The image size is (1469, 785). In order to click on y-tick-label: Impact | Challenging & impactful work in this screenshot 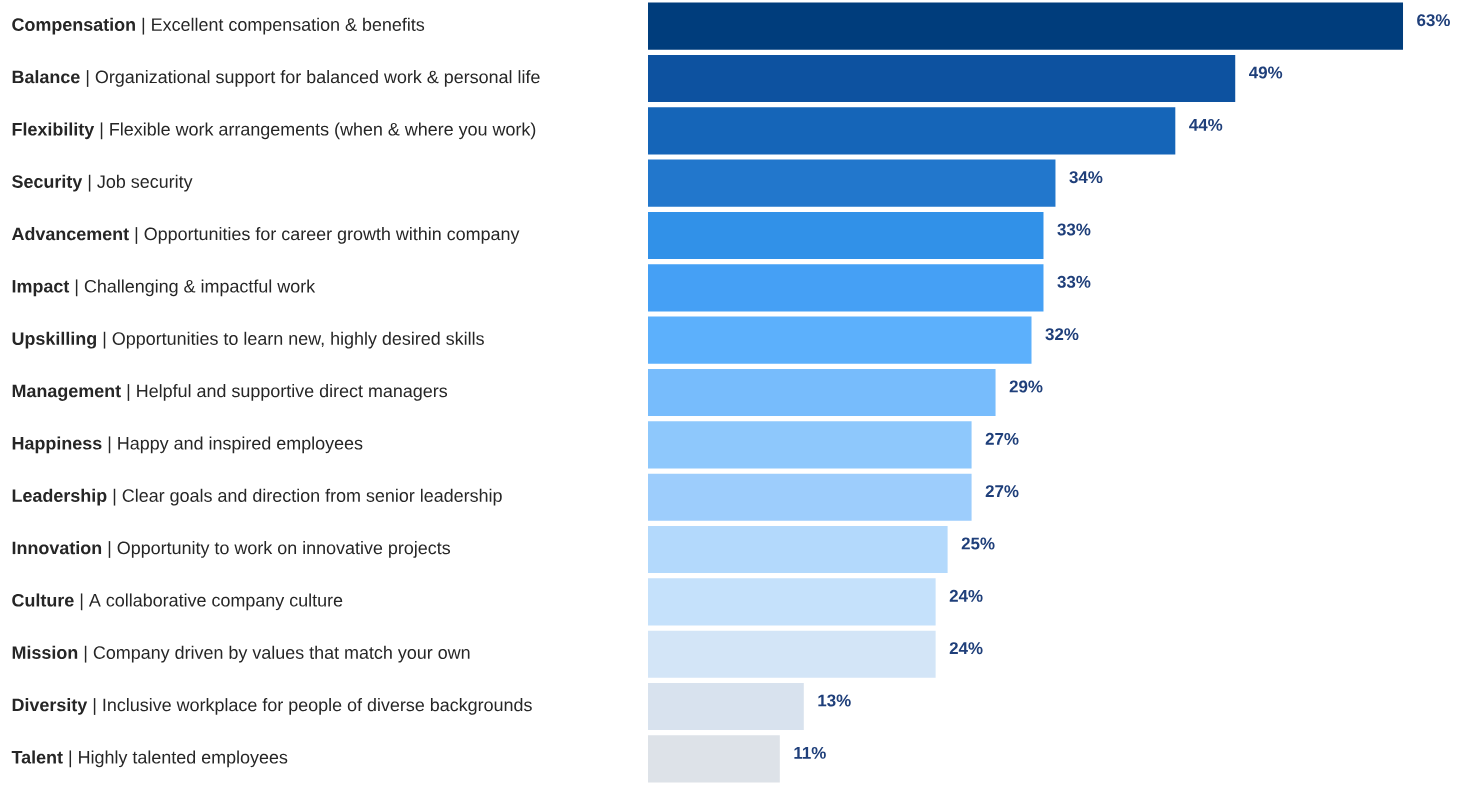, I will do `click(164, 288)`.